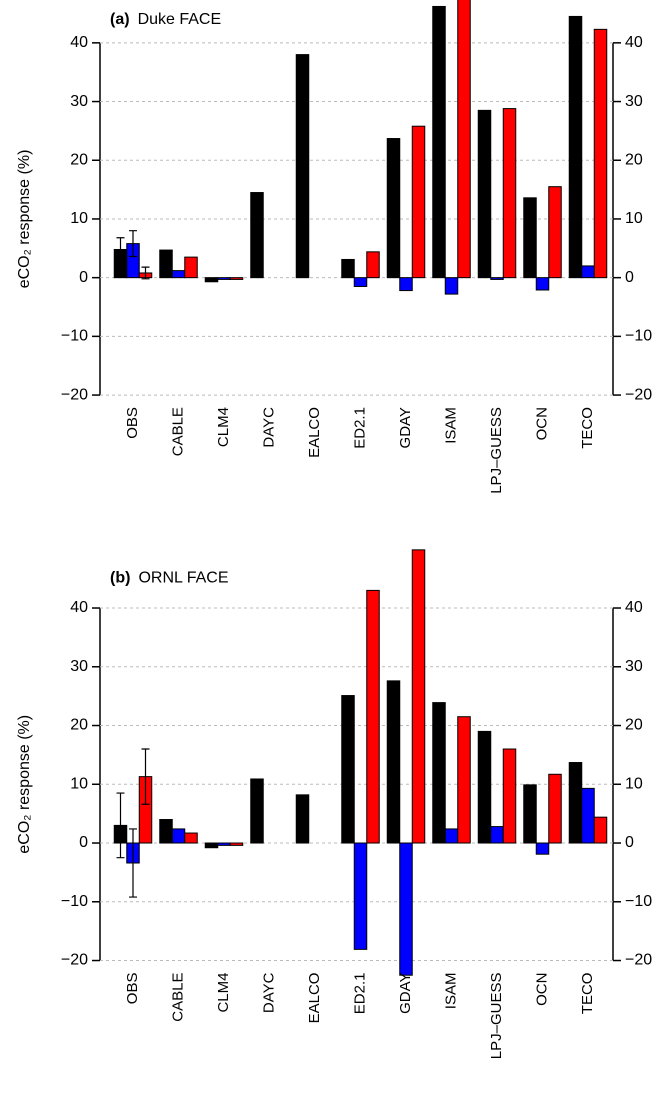  I want to click on panel-title: (a) Duke FACE, so click(165, 19).